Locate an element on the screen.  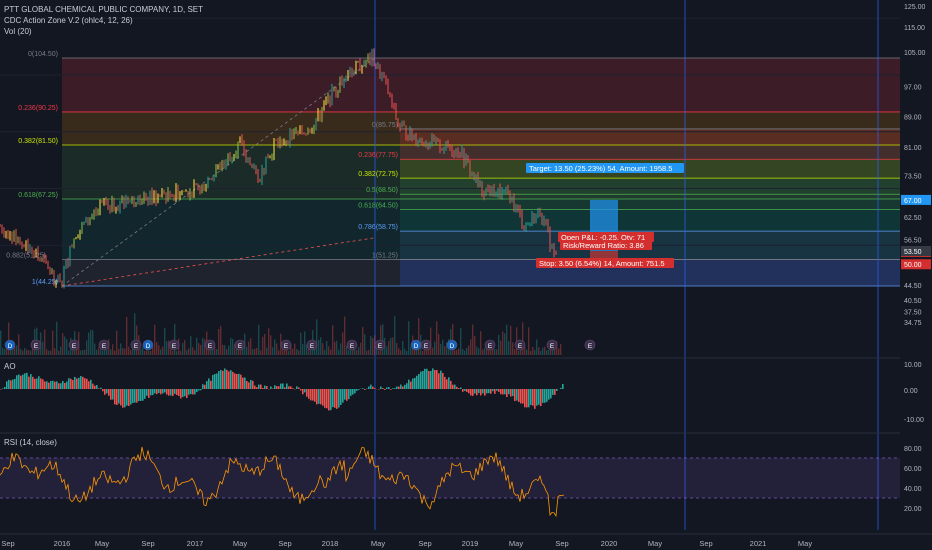
trend-line is located at coordinates (218, 172).